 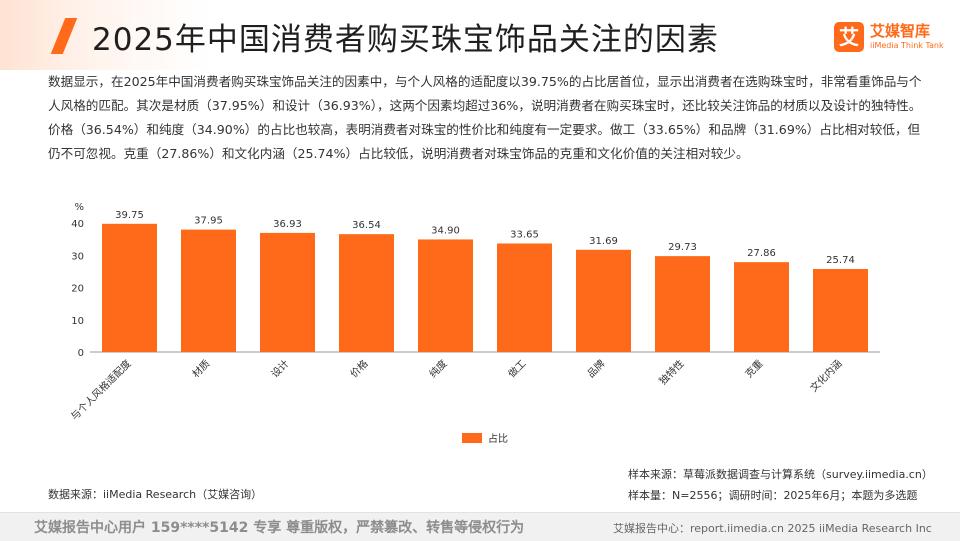 What do you see at coordinates (516, 368) in the screenshot?
I see `x-tick-label: 做工` at bounding box center [516, 368].